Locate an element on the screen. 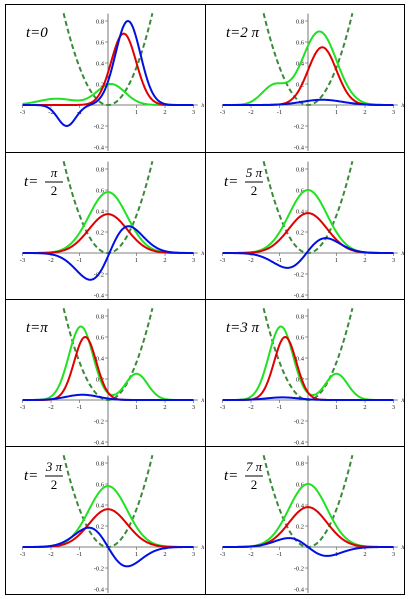  panel-t2pi: -3-2-1123x-0.4-0.20.20.40.60.8t=2 π is located at coordinates (312, 81).